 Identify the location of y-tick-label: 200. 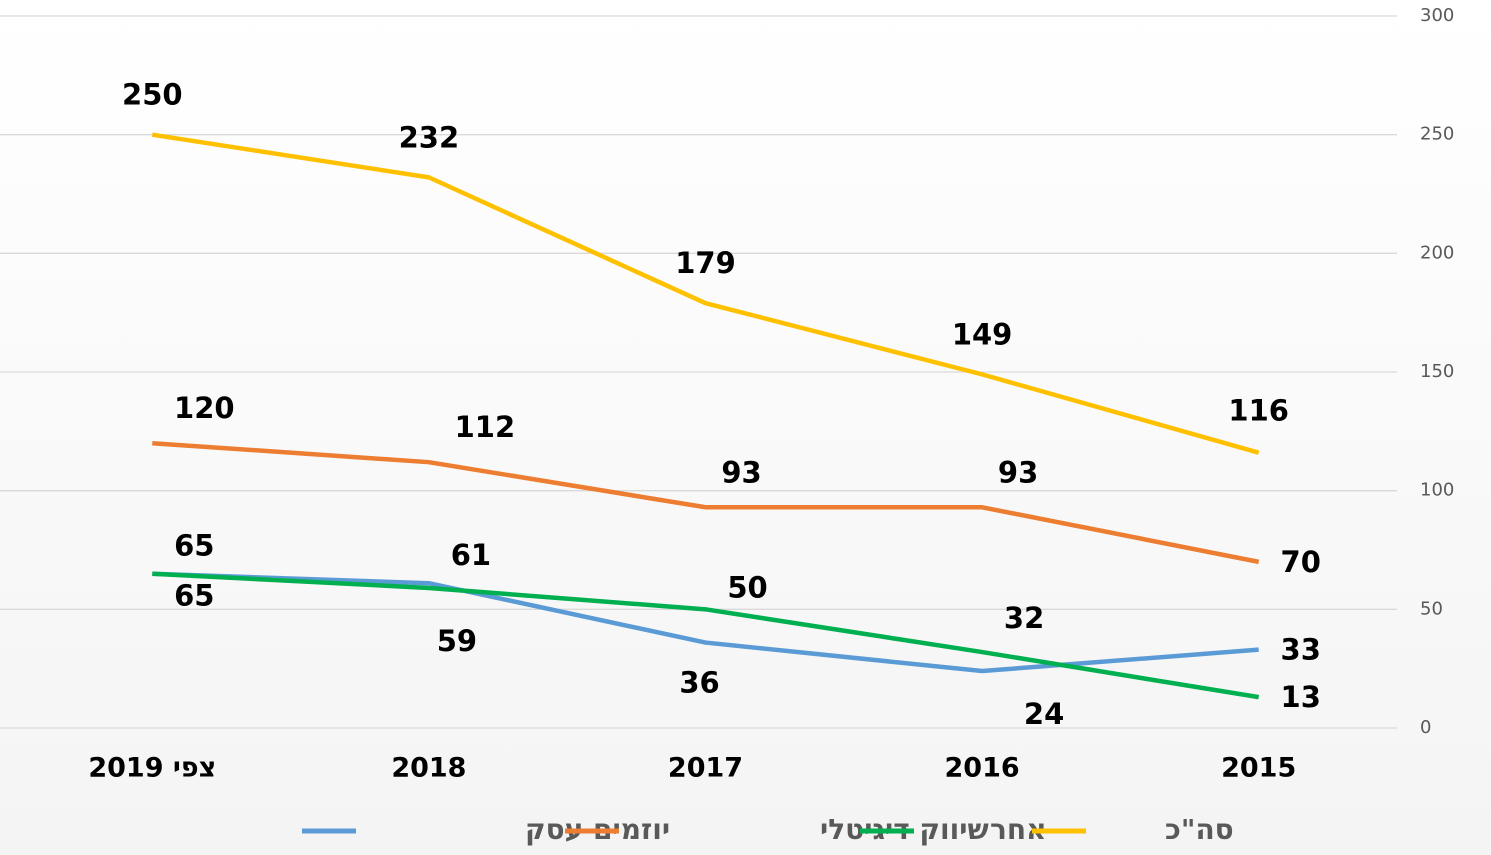
(1437, 252).